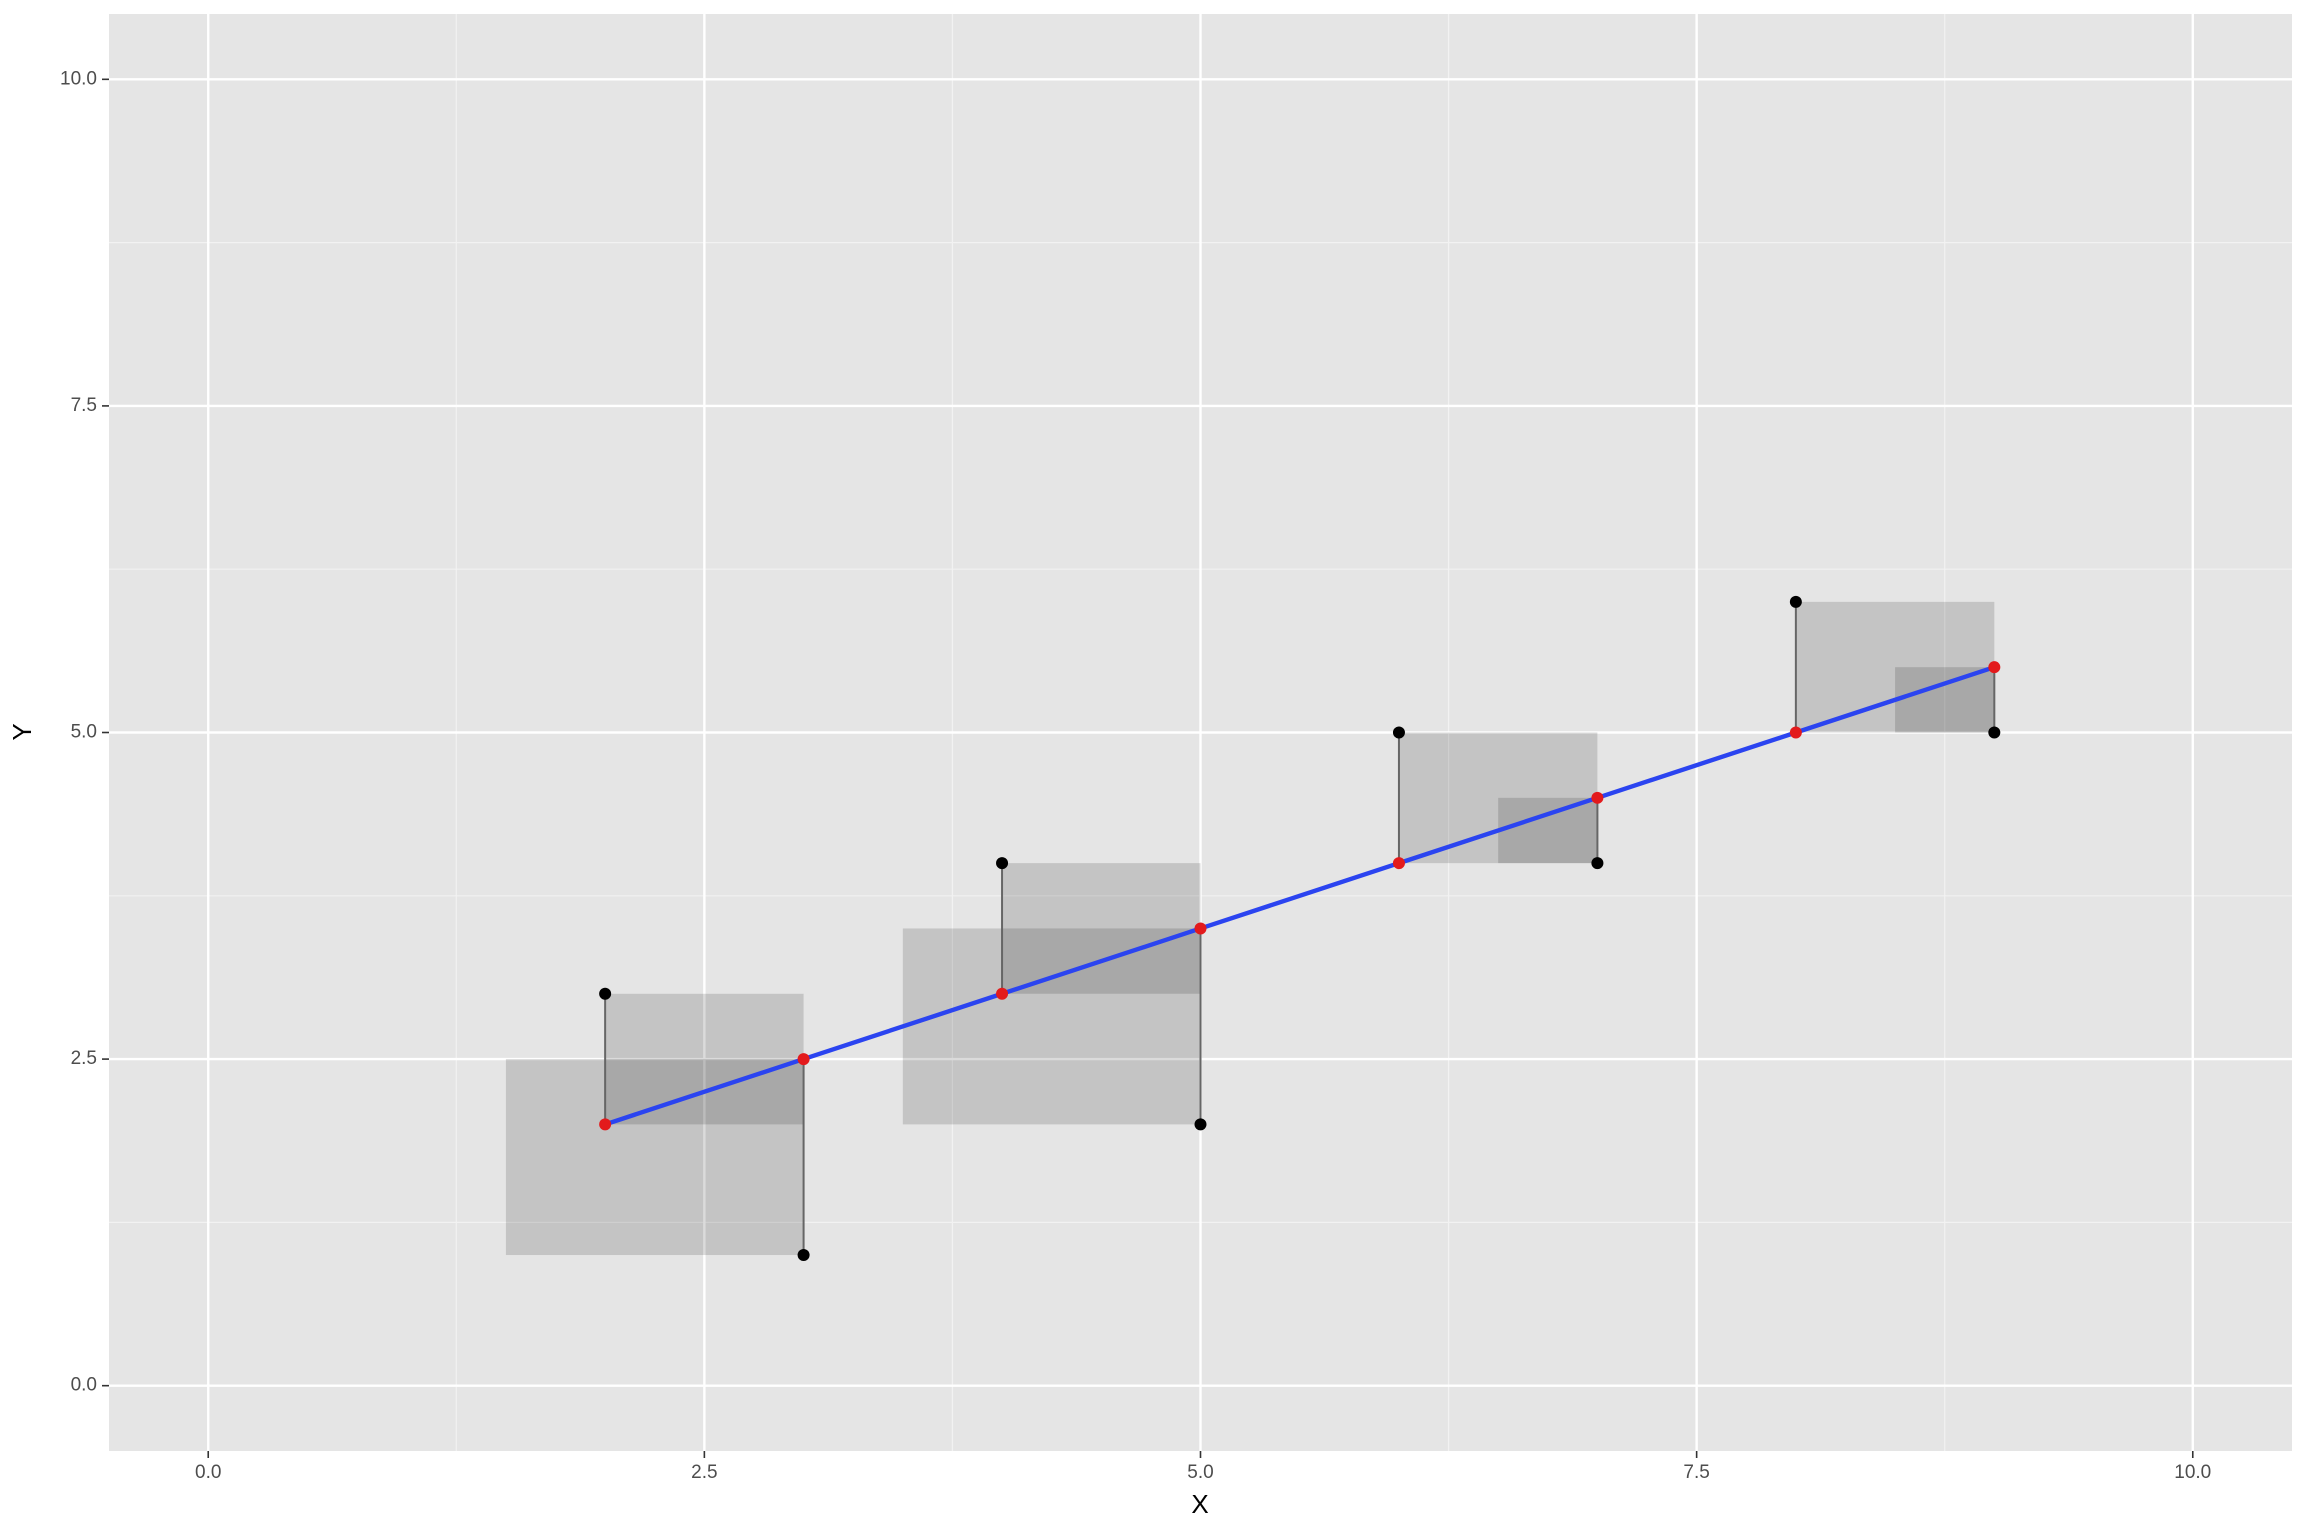 Image resolution: width=2304 pixels, height=1536 pixels. I want to click on y-tick-label: 10.0, so click(78, 78).